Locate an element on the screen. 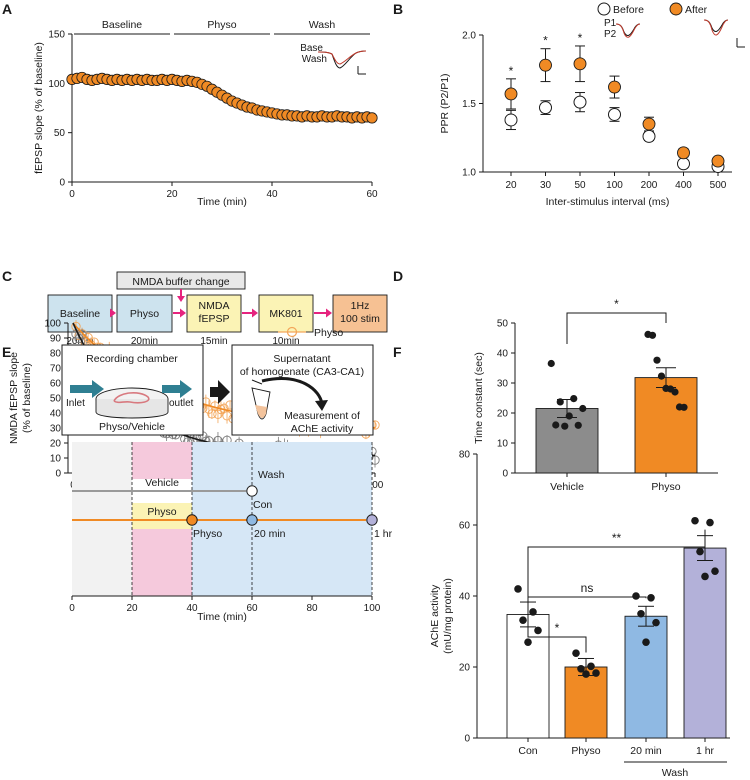 Image resolution: width=750 pixels, height=780 pixels. c-protocol-label: 100 stim is located at coordinates (360, 319).